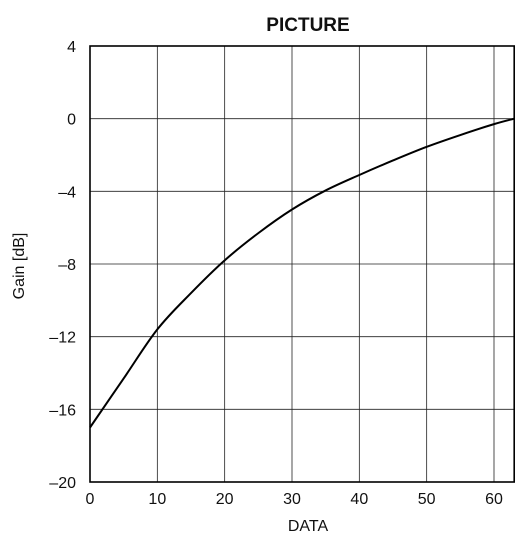 The height and width of the screenshot is (541, 524). Describe the element at coordinates (62, 410) in the screenshot. I see `y-tick-label: –16` at that location.